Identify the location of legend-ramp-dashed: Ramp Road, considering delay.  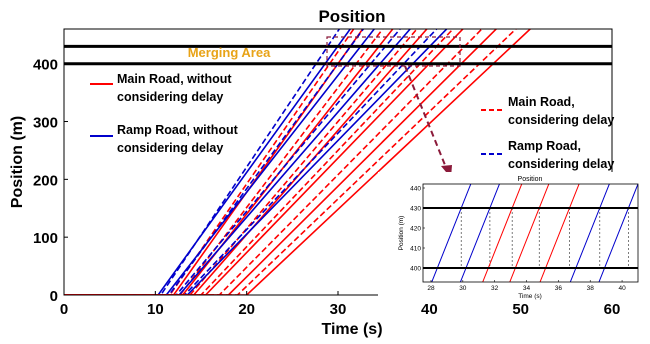
(547, 155).